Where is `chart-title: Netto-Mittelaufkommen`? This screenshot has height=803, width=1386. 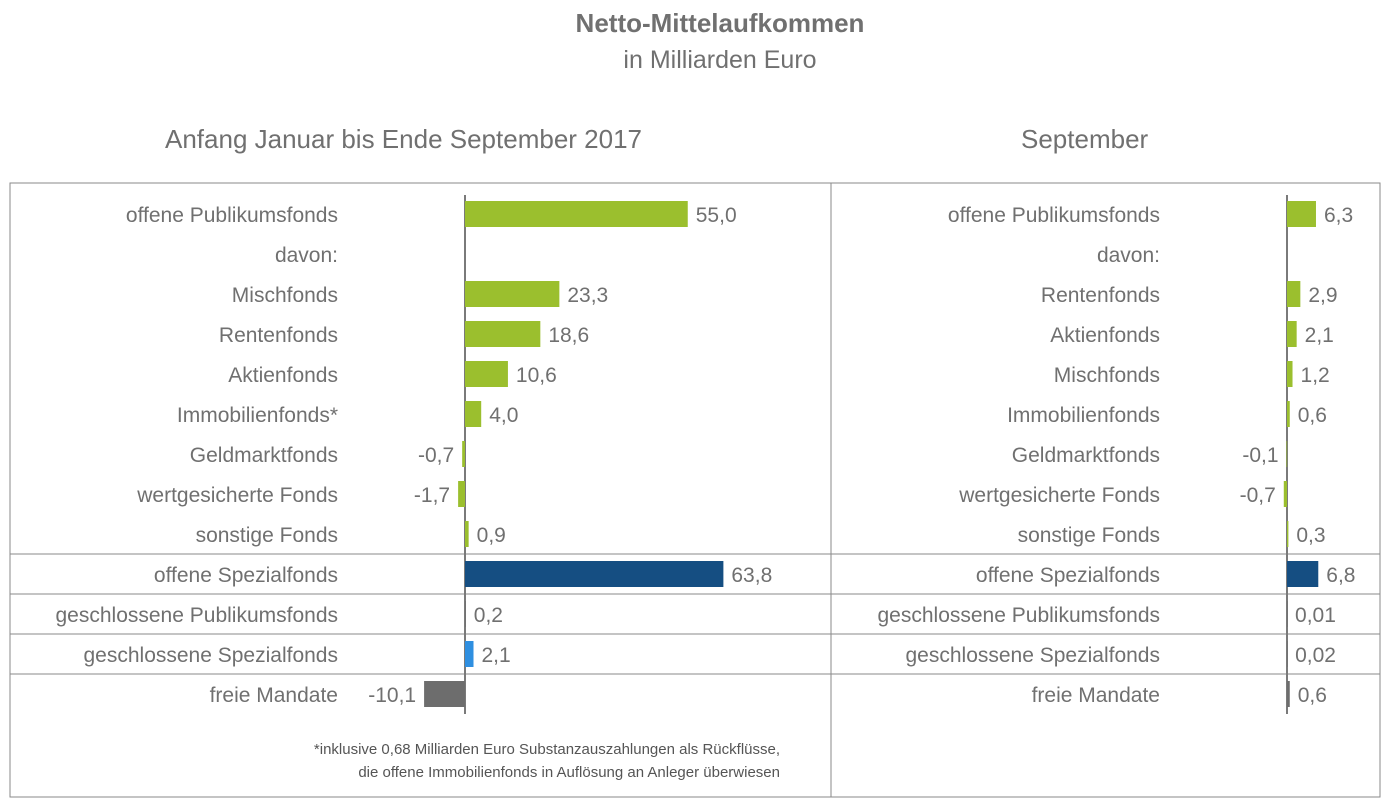
chart-title: Netto-Mittelaufkommen is located at coordinates (720, 23).